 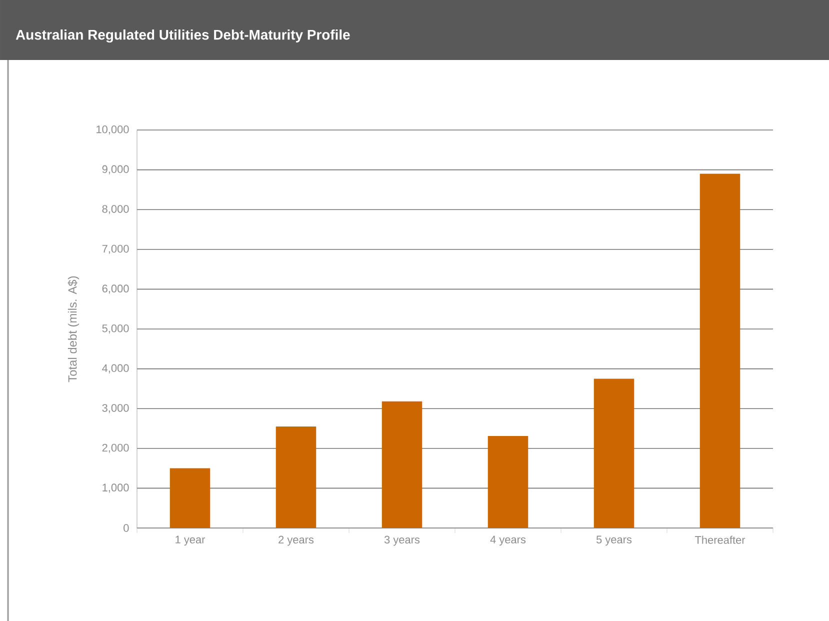 I want to click on y-tick-label: 2,000, so click(x=115, y=448).